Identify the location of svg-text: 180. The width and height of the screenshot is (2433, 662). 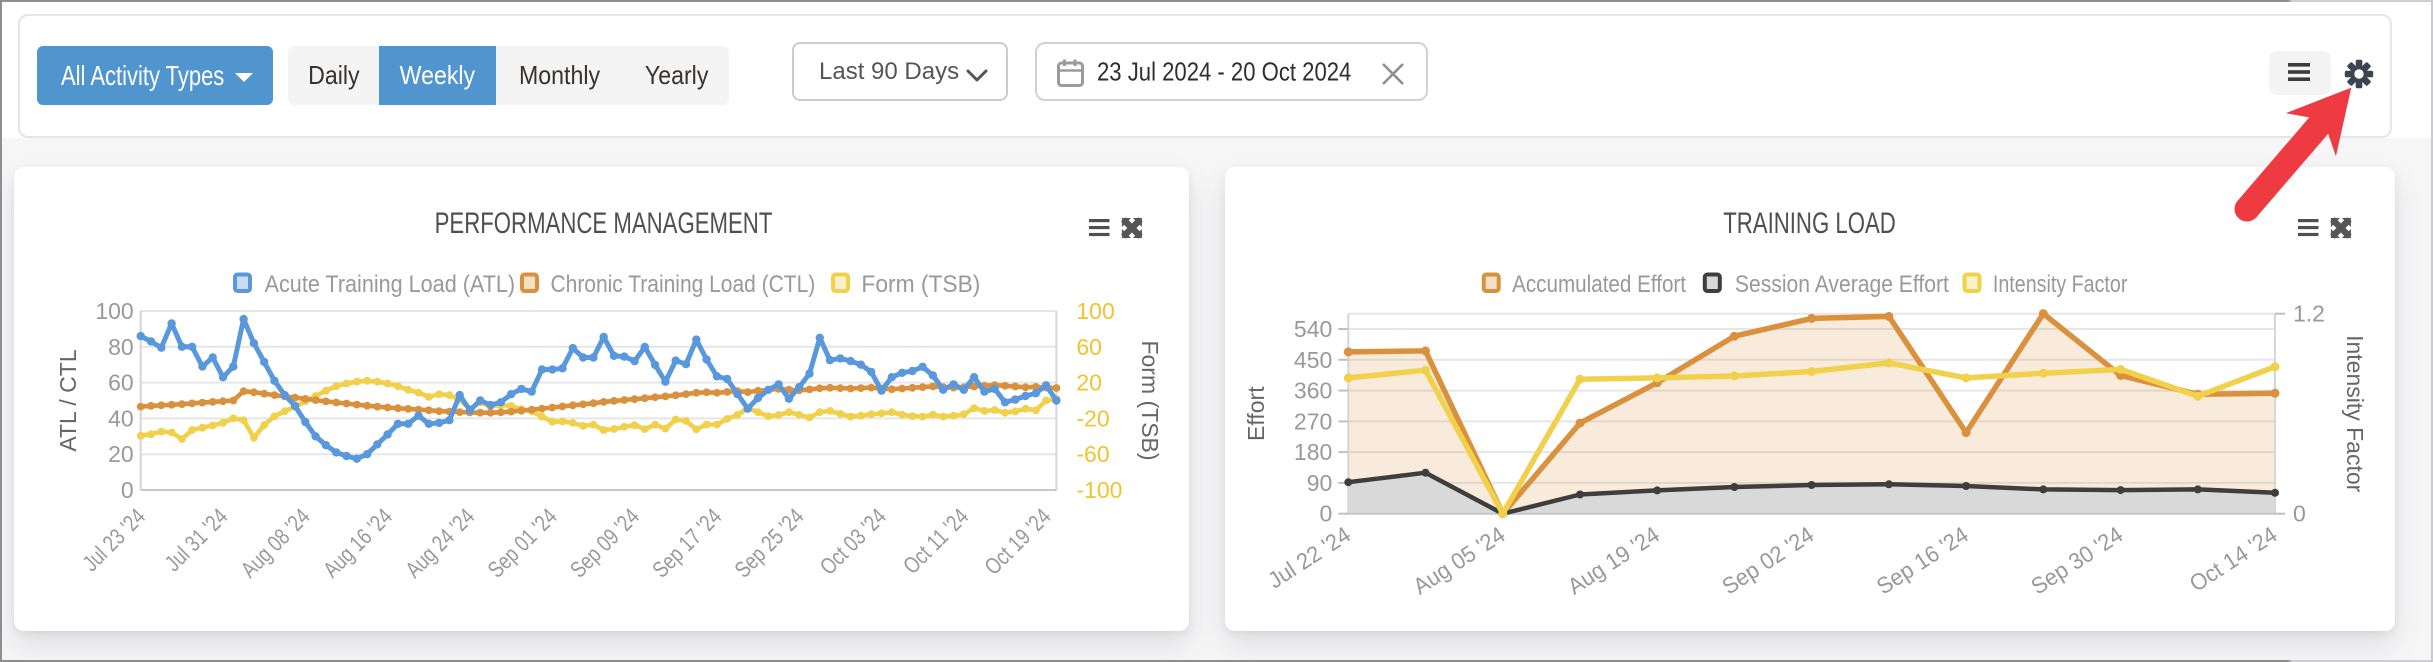
(1313, 452).